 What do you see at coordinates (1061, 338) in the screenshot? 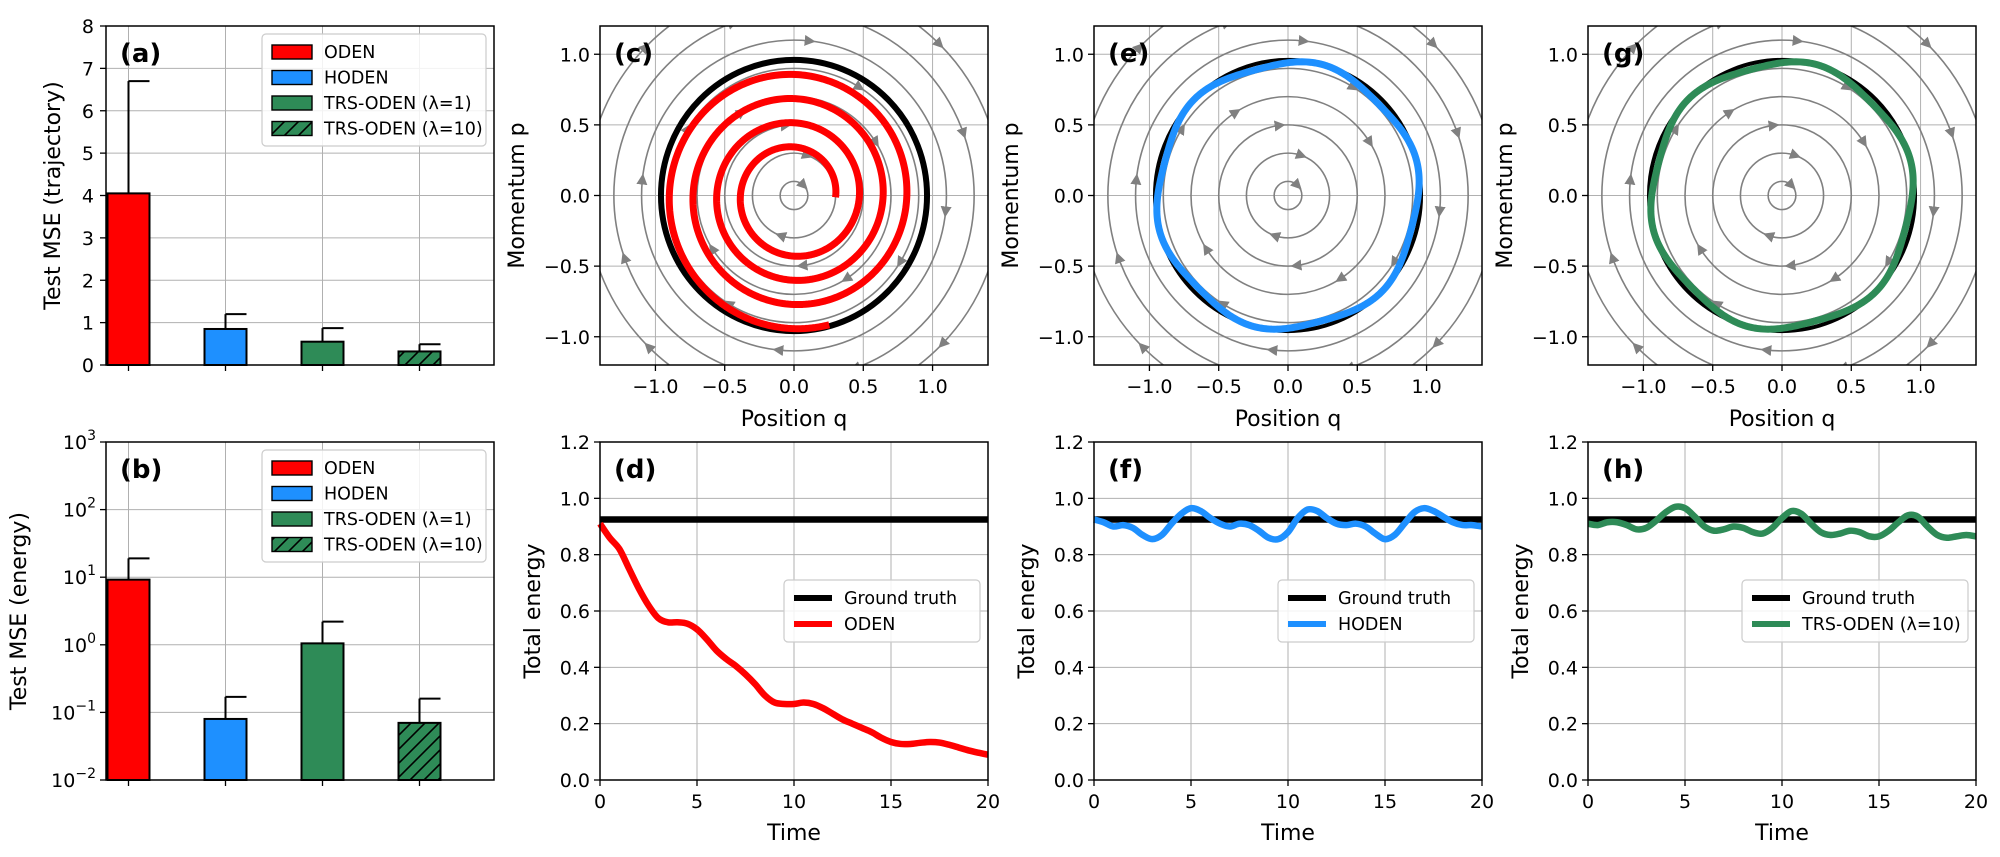
I see `y-tick-label: −1.0` at bounding box center [1061, 338].